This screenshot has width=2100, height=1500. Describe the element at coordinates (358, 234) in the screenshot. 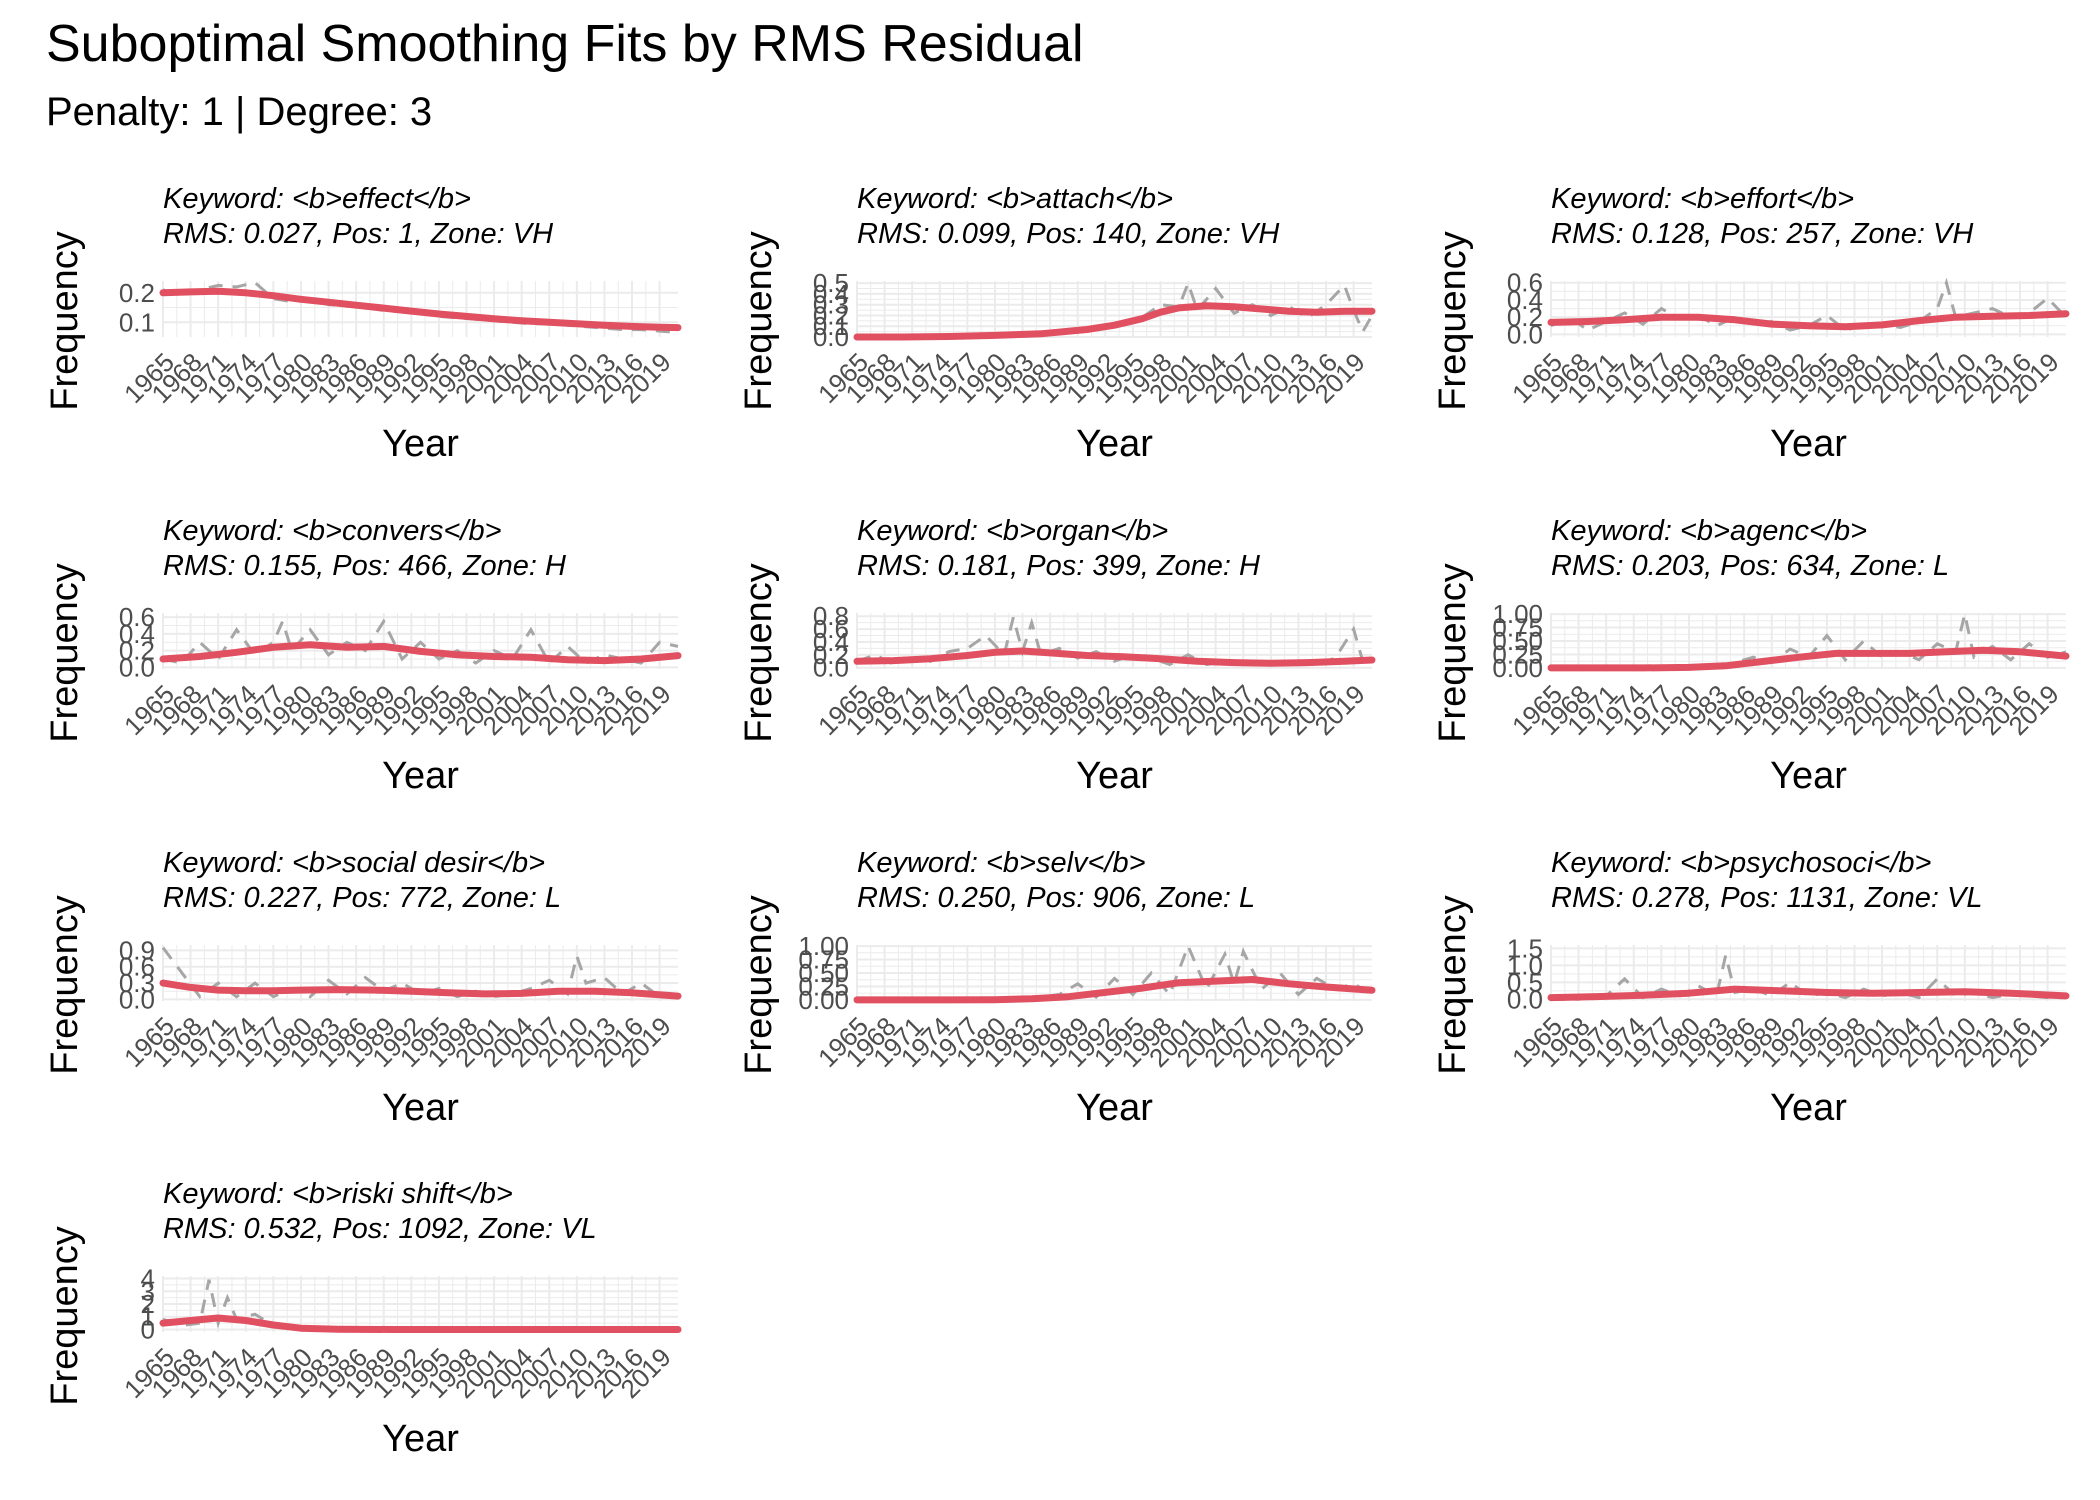

I see `panel-stats: RMS: 0.027, Pos: 1, Zone: VH` at that location.